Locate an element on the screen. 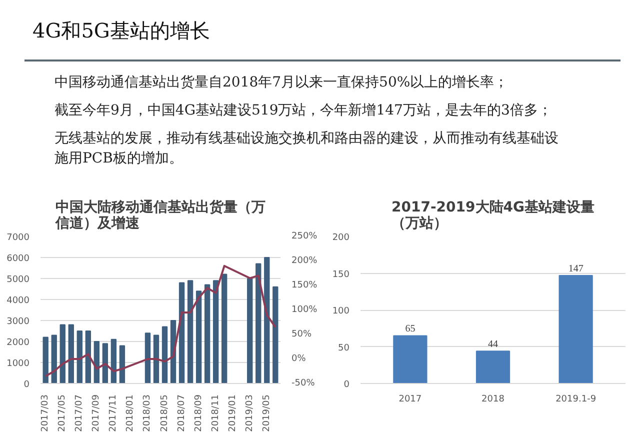  y-tick-label: 4000 is located at coordinates (18, 301).